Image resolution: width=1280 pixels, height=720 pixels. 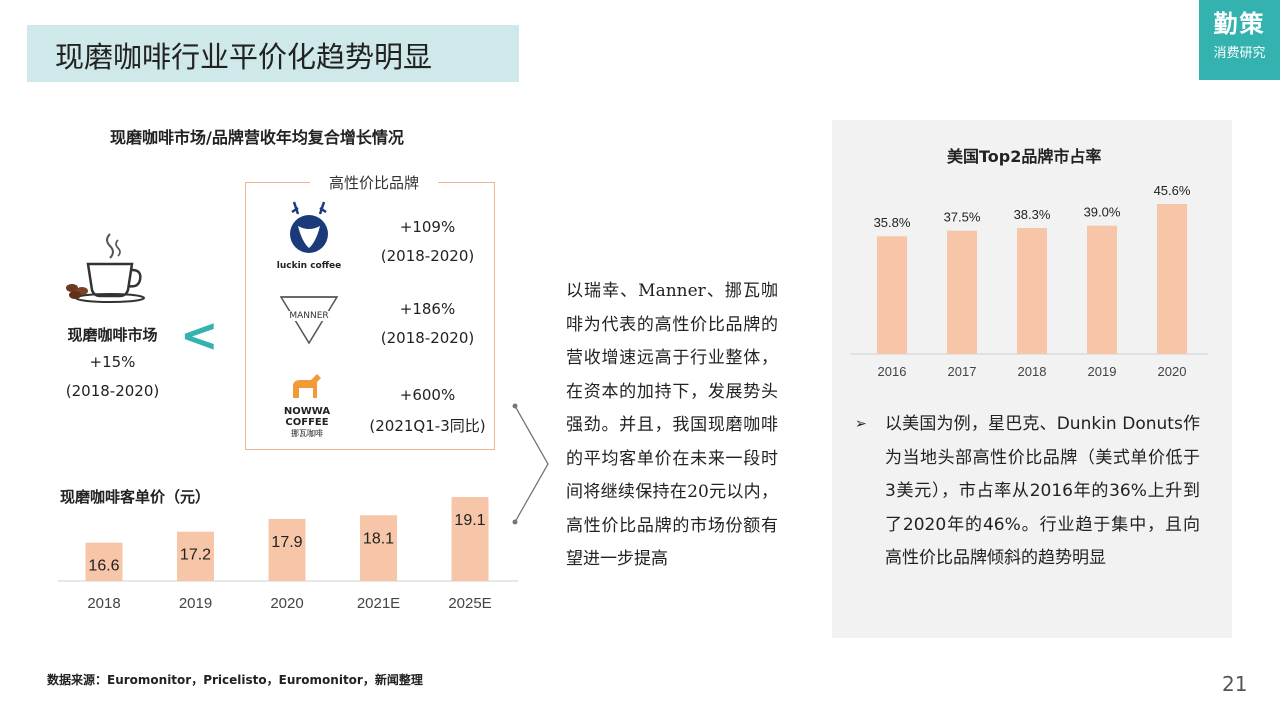 What do you see at coordinates (378, 548) in the screenshot?
I see `bar-2021E` at bounding box center [378, 548].